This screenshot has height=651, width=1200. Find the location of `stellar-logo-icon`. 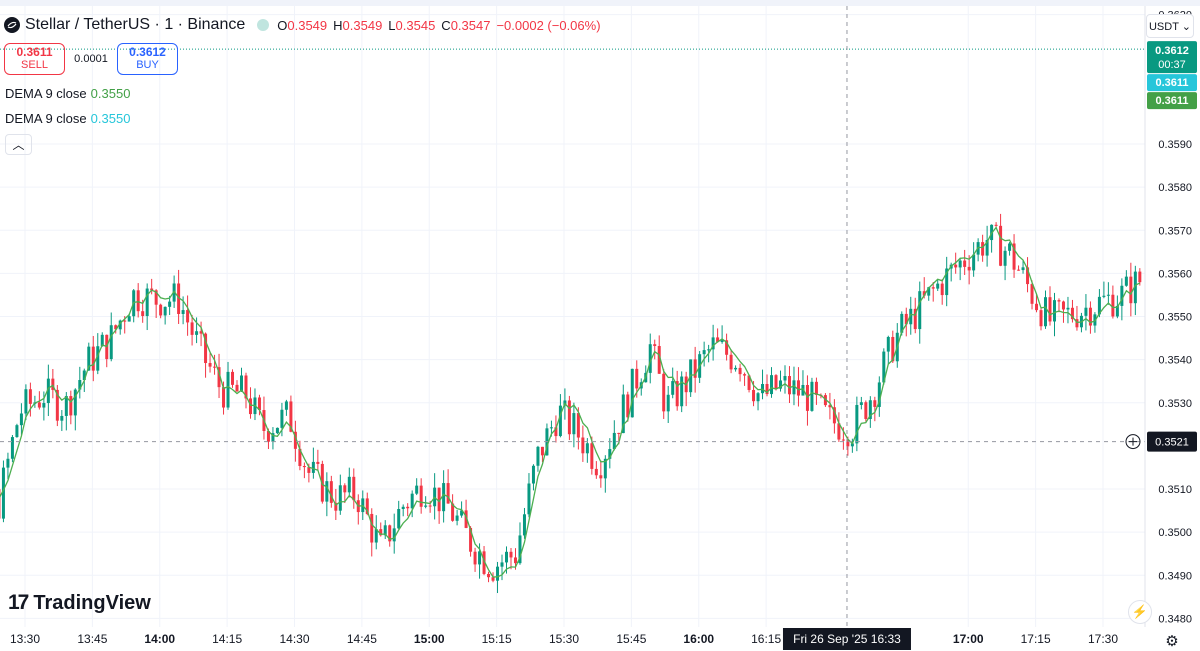

stellar-logo-icon is located at coordinates (12, 25).